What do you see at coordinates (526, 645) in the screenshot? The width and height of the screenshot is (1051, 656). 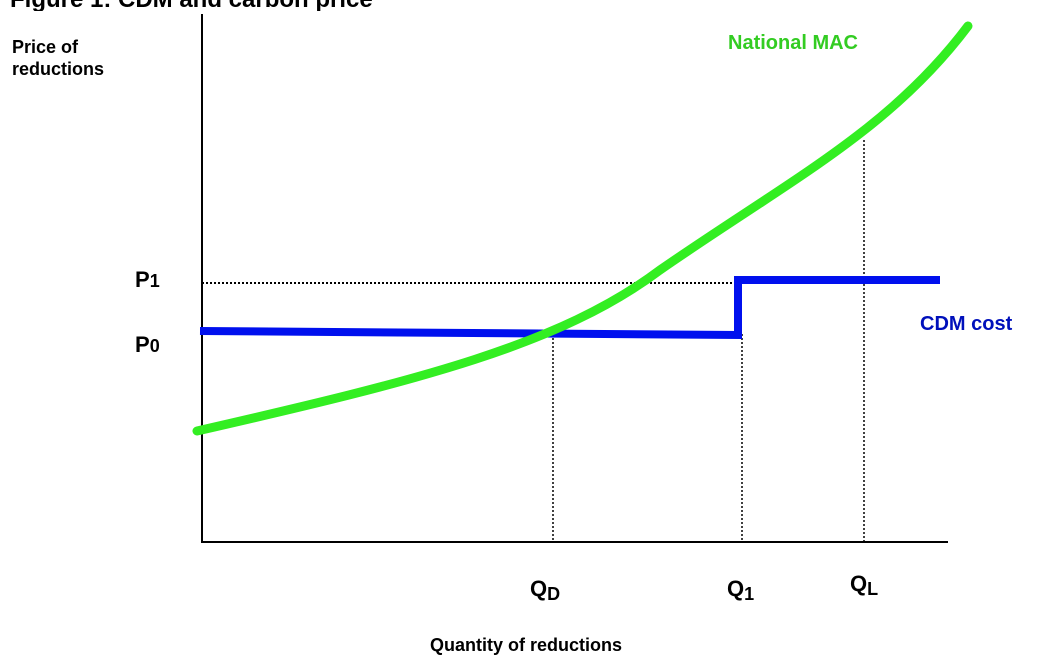 I see `x-axis-title: Quantity of reductions` at bounding box center [526, 645].